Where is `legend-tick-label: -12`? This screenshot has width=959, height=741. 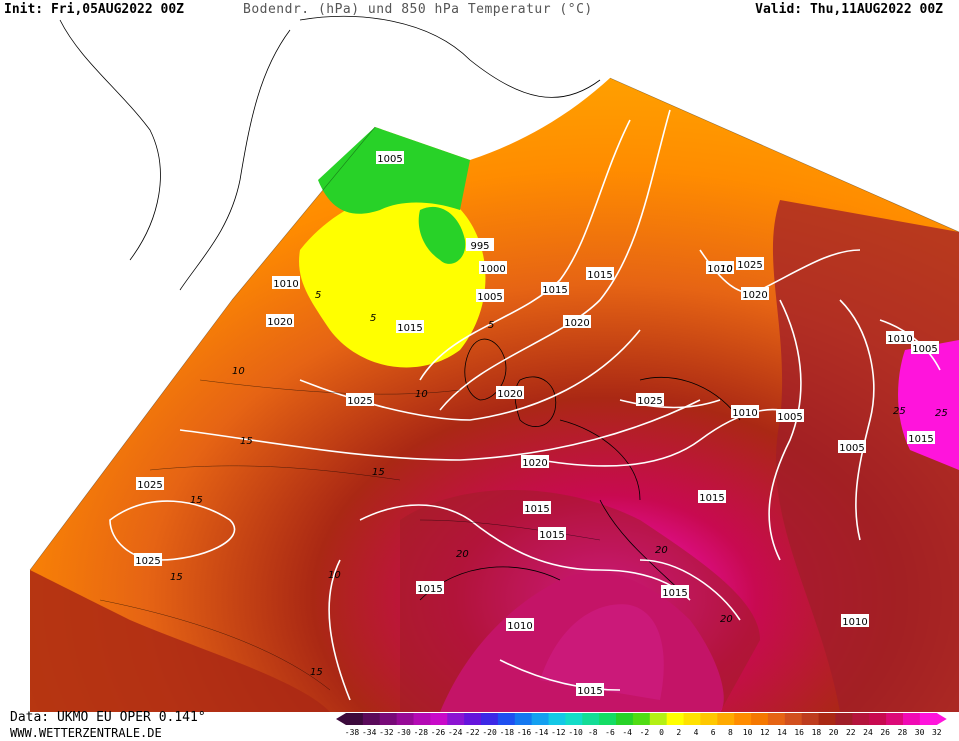 legend-tick-label: -12 is located at coordinates (558, 732).